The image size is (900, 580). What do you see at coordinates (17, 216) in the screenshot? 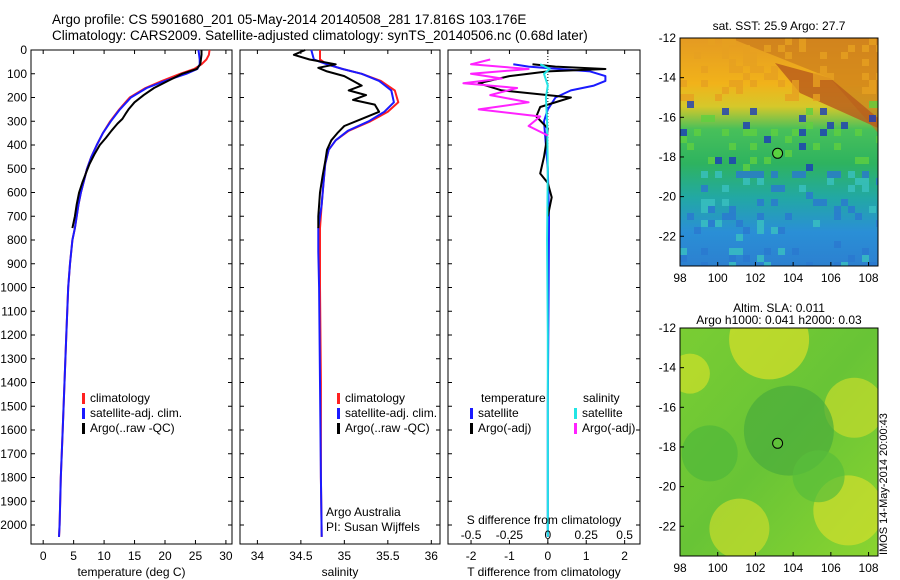
I see `depth-tick-label: 700` at bounding box center [17, 216].